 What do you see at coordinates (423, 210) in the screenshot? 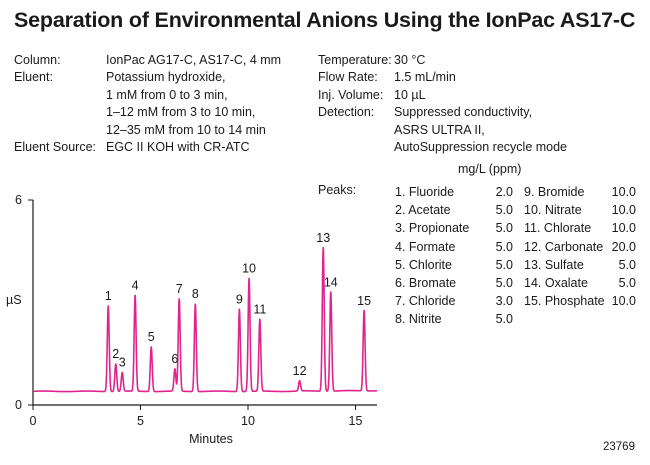
I see `peak-name: 2. Acetate` at bounding box center [423, 210].